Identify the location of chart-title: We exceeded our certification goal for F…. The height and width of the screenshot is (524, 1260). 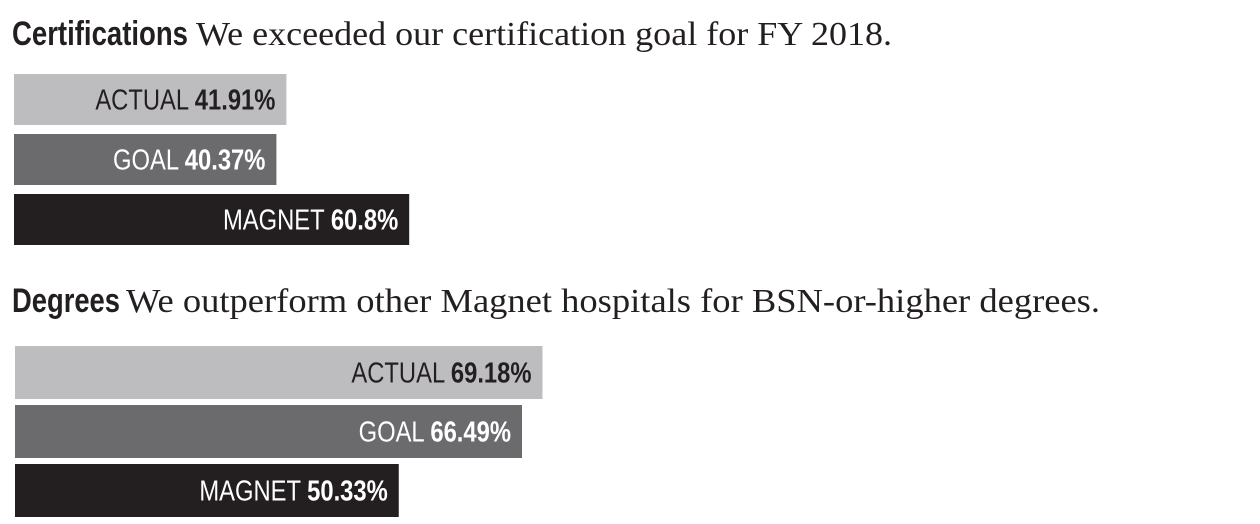
(544, 34).